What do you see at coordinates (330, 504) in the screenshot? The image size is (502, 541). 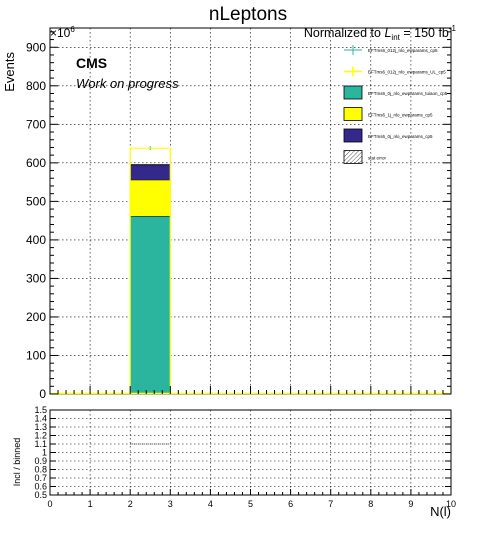 I see `ratio-x-tick-label: 7` at bounding box center [330, 504].